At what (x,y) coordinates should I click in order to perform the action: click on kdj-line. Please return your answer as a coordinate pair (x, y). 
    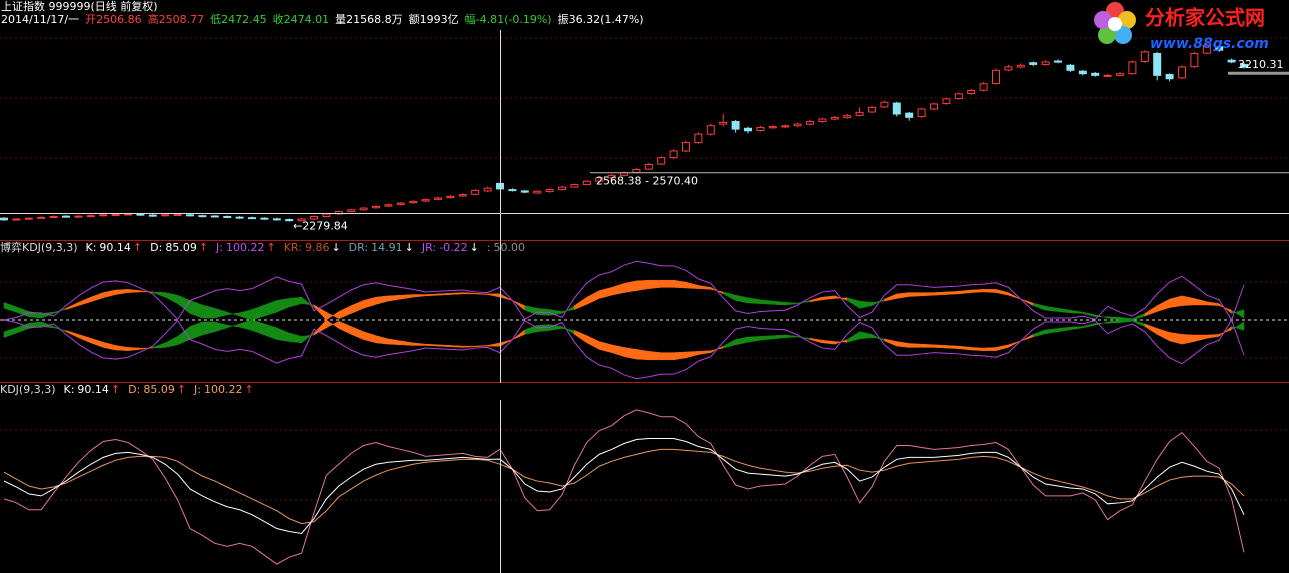
    Looking at the image, I should click on (624, 486).